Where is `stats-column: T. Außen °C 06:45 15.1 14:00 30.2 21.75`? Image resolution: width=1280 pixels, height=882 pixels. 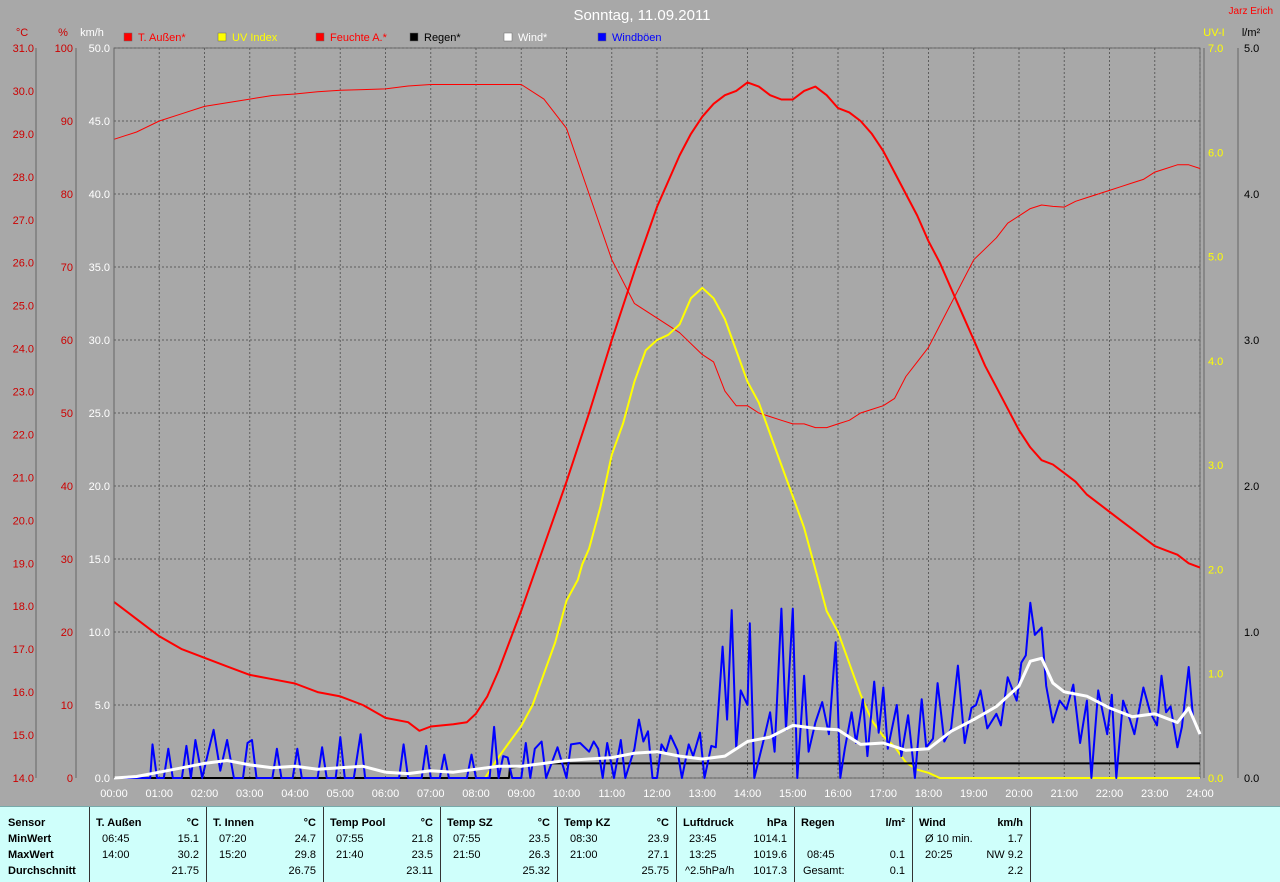
stats-column: T. Außen °C 06:45 15.1 14:00 30.2 21.75 is located at coordinates (148, 844).